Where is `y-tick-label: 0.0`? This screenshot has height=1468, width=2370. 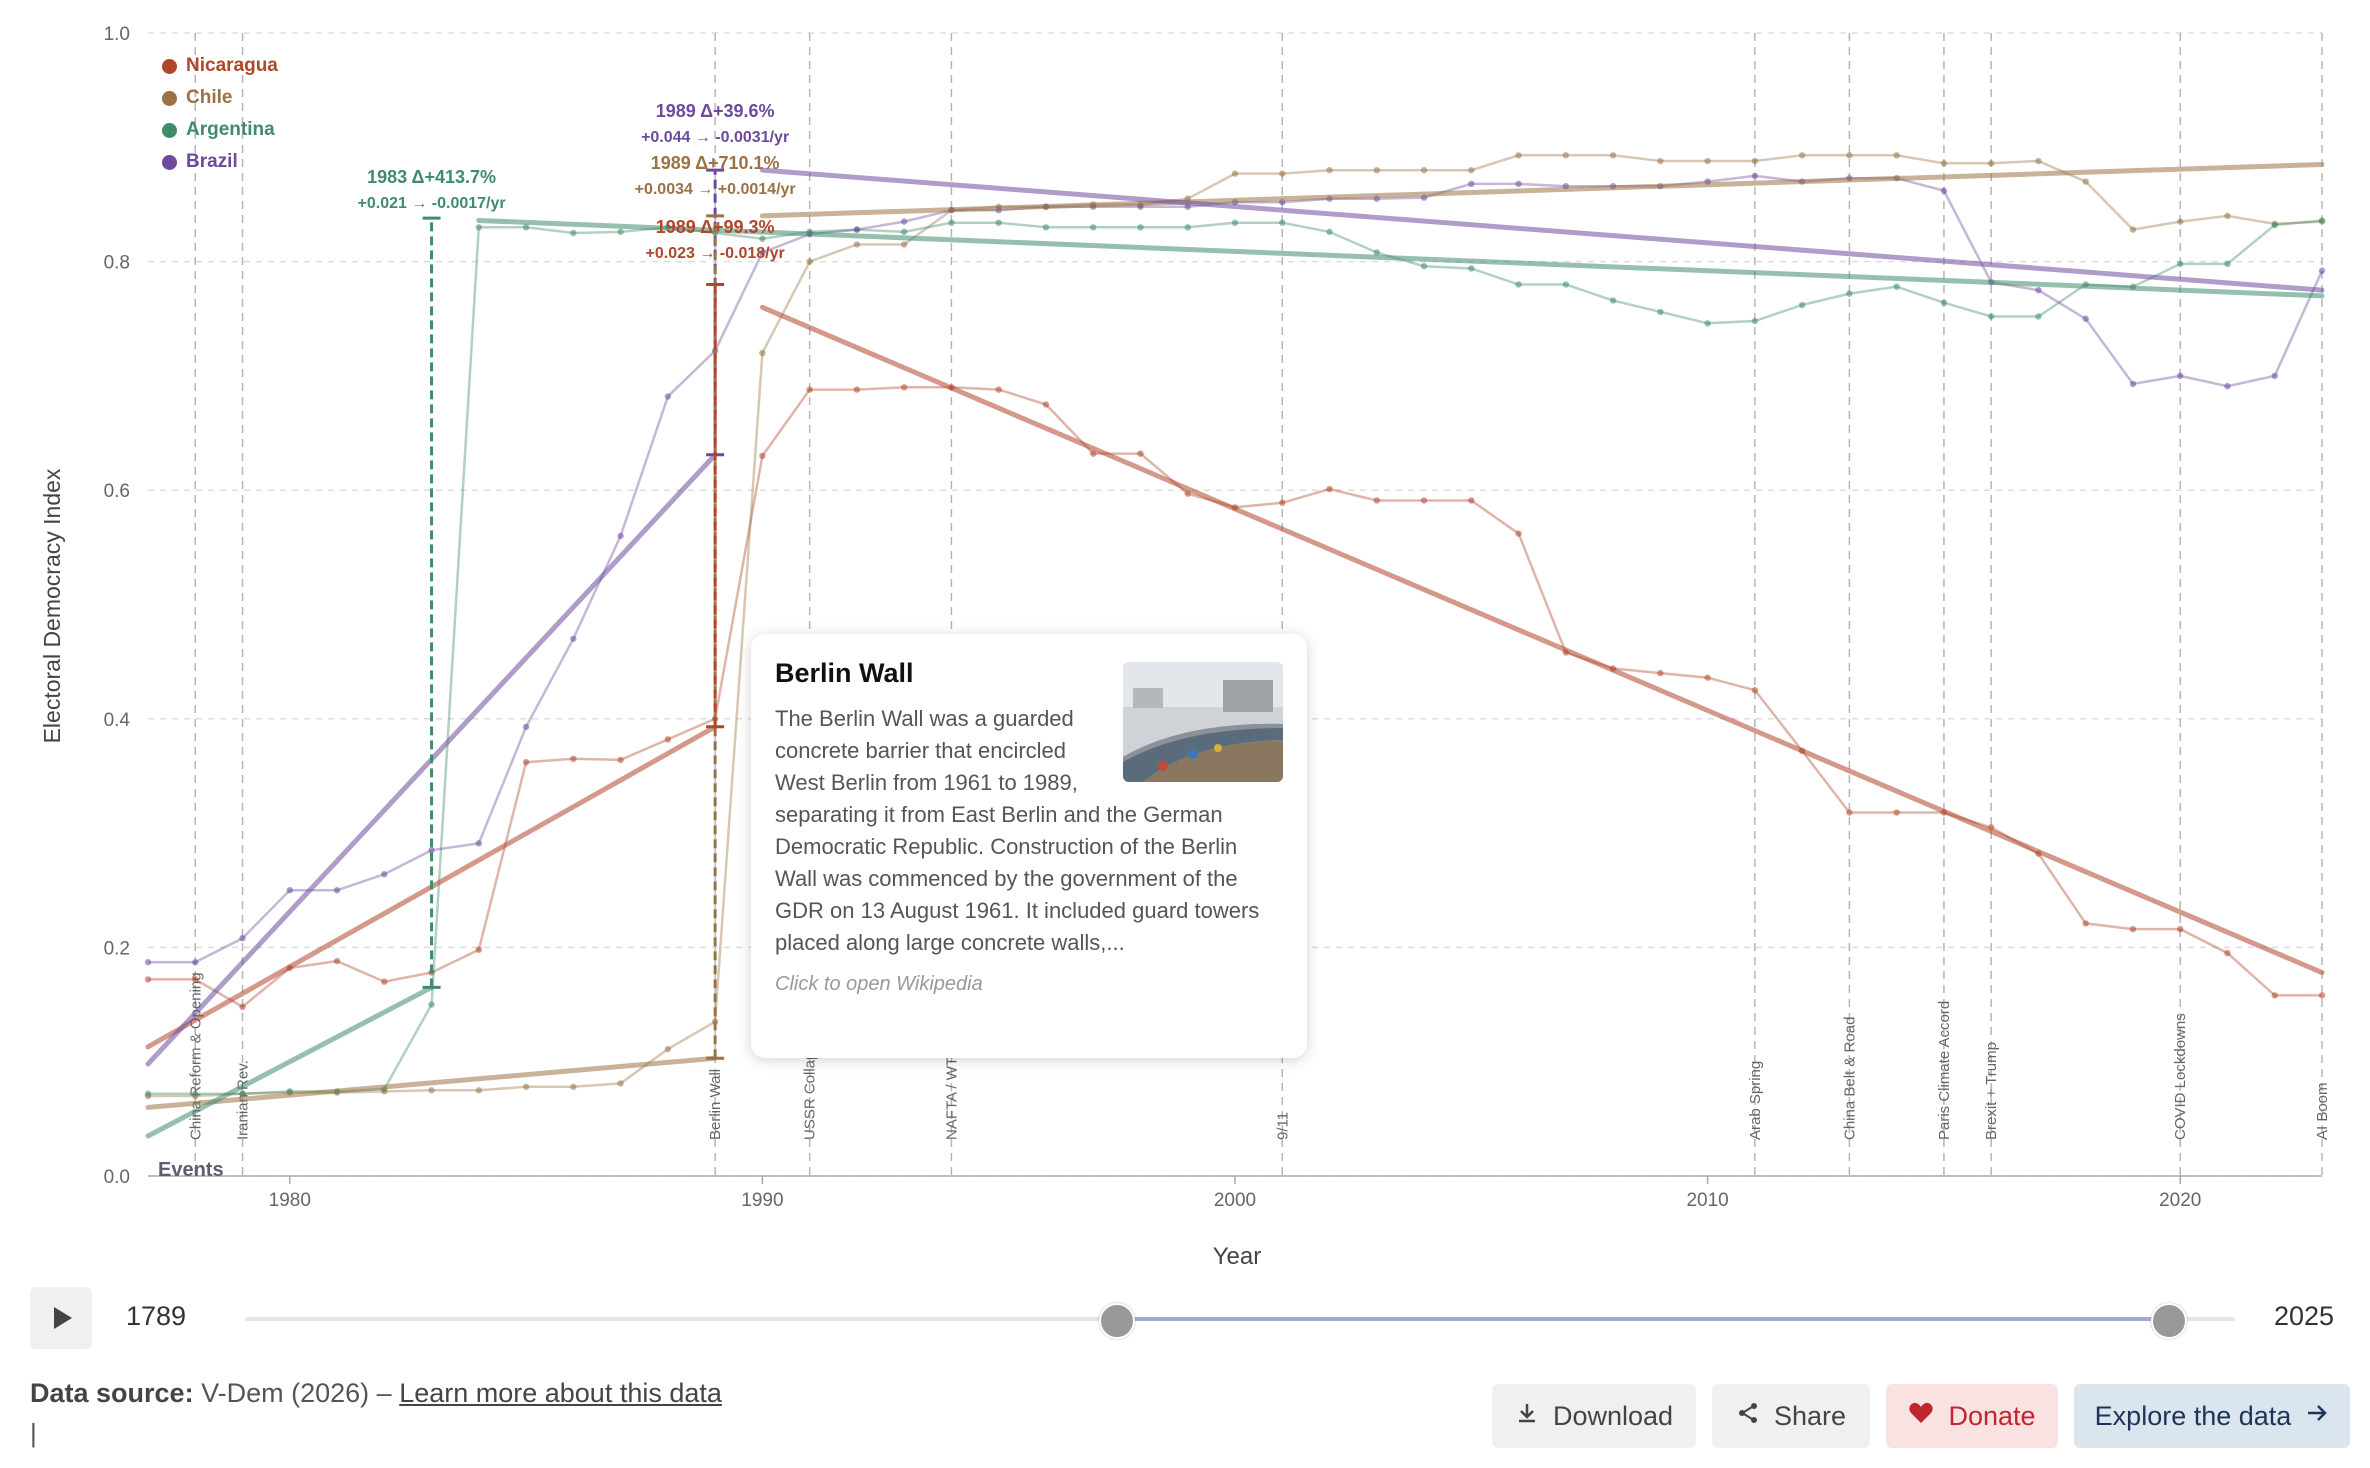
y-tick-label: 0.0 is located at coordinates (117, 1177).